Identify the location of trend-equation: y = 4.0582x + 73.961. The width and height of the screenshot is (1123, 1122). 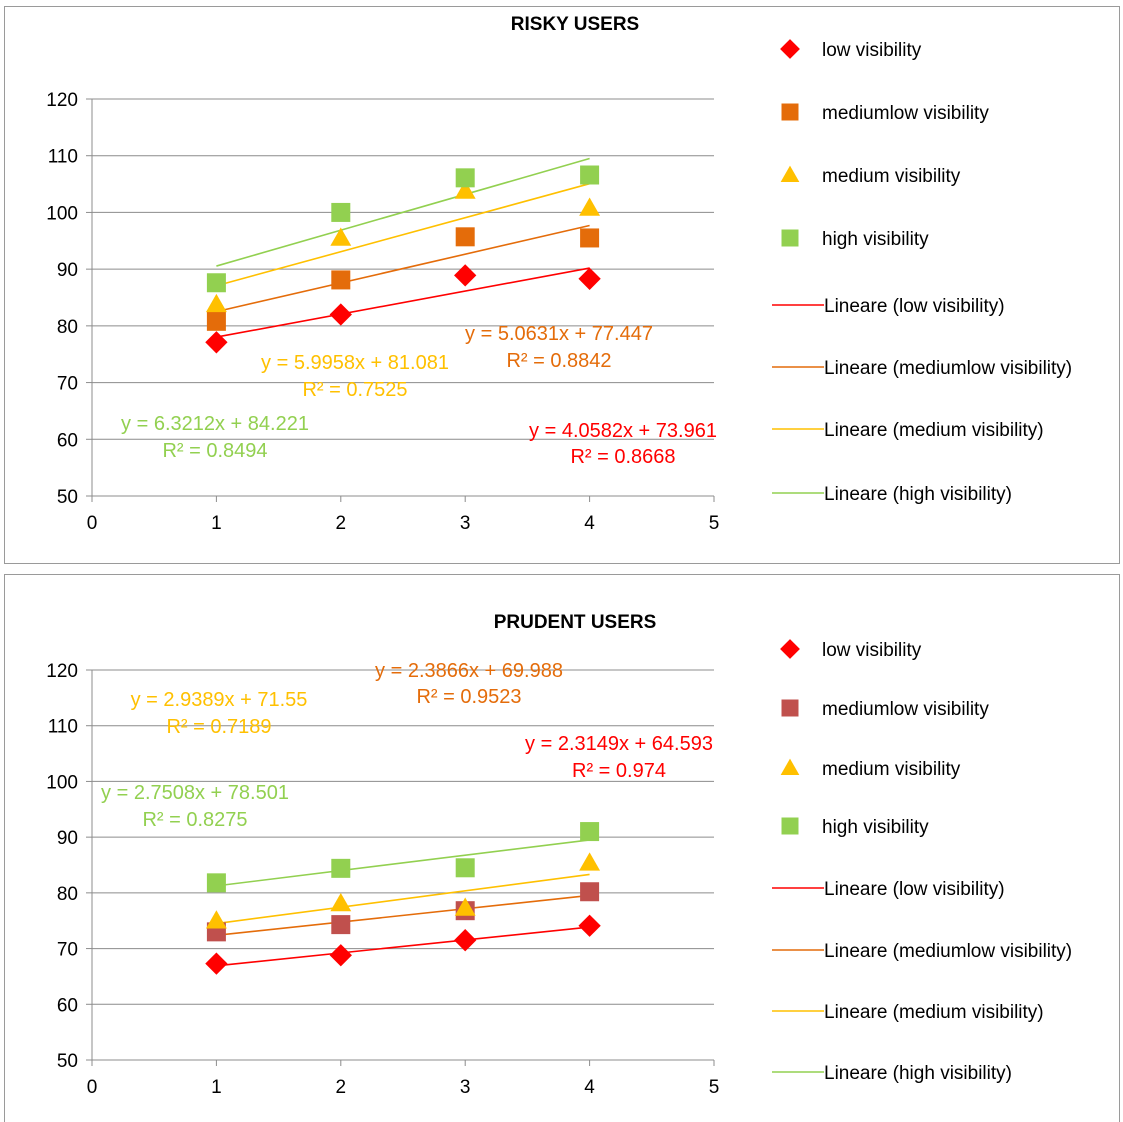
(623, 431).